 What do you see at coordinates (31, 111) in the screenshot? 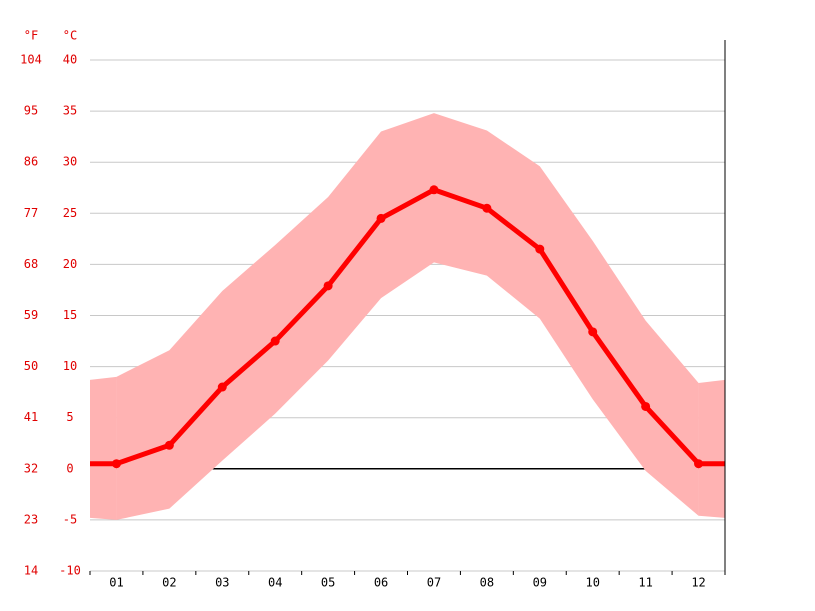
I see `y2-tick-label: 95` at bounding box center [31, 111].